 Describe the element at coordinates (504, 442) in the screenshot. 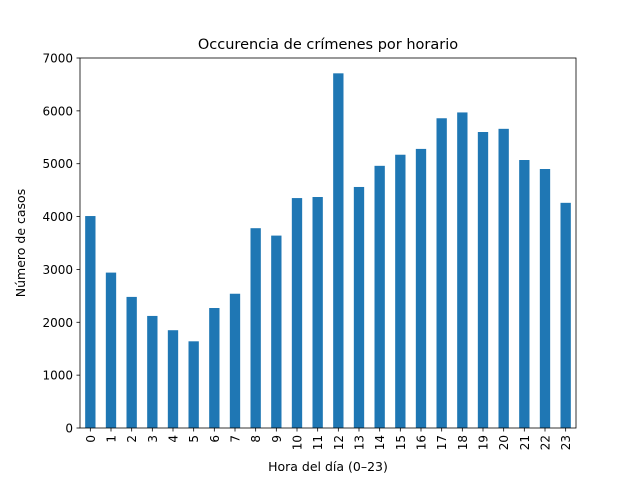

I see `x-tick-label: 20` at that location.